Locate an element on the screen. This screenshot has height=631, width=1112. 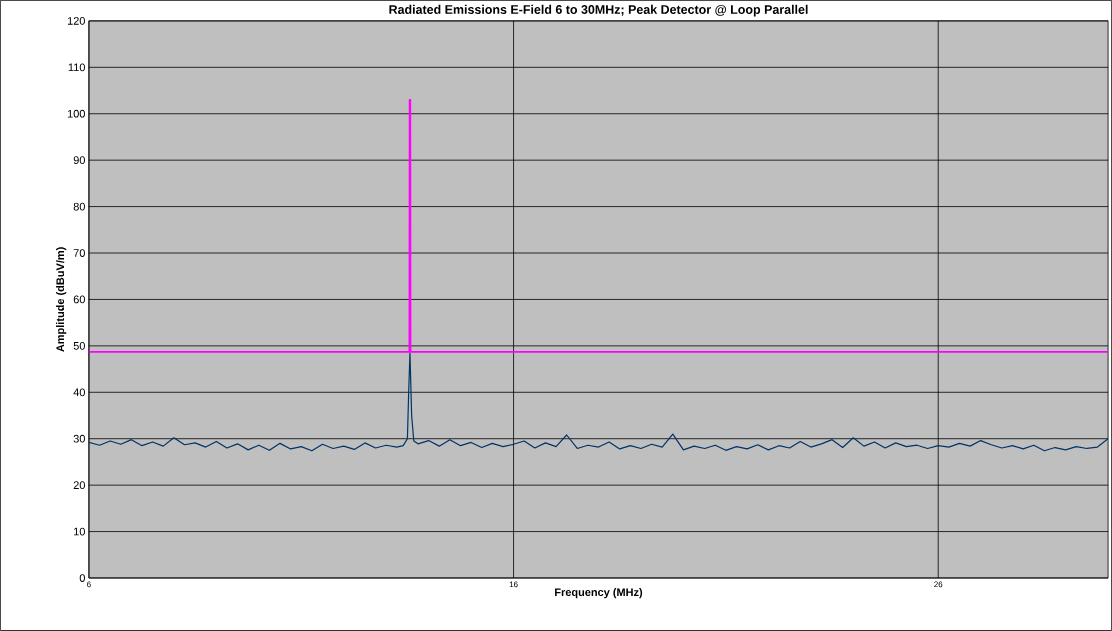
y-tick-label: 60 is located at coordinates (79, 299).